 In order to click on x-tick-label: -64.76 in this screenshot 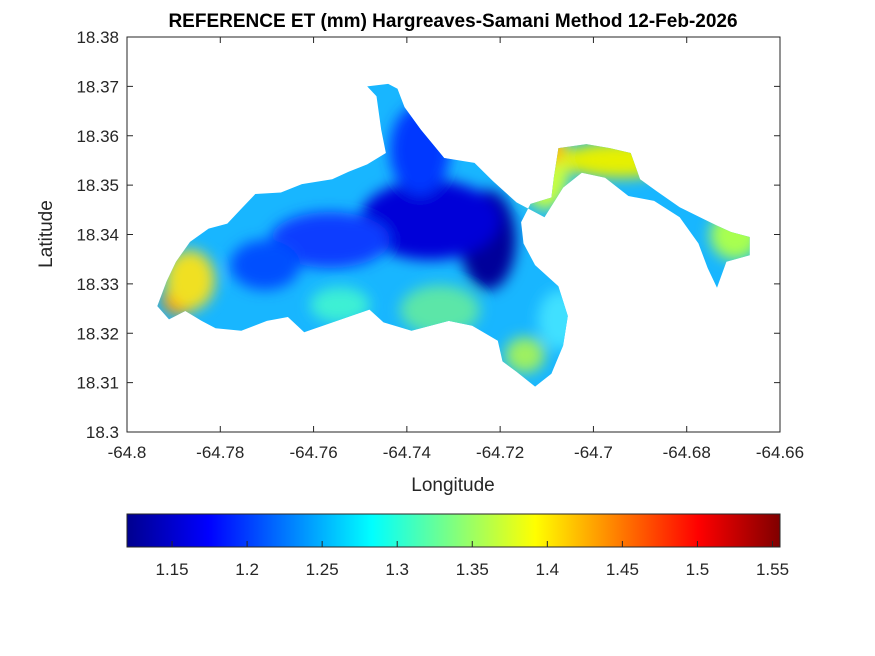, I will do `click(313, 452)`.